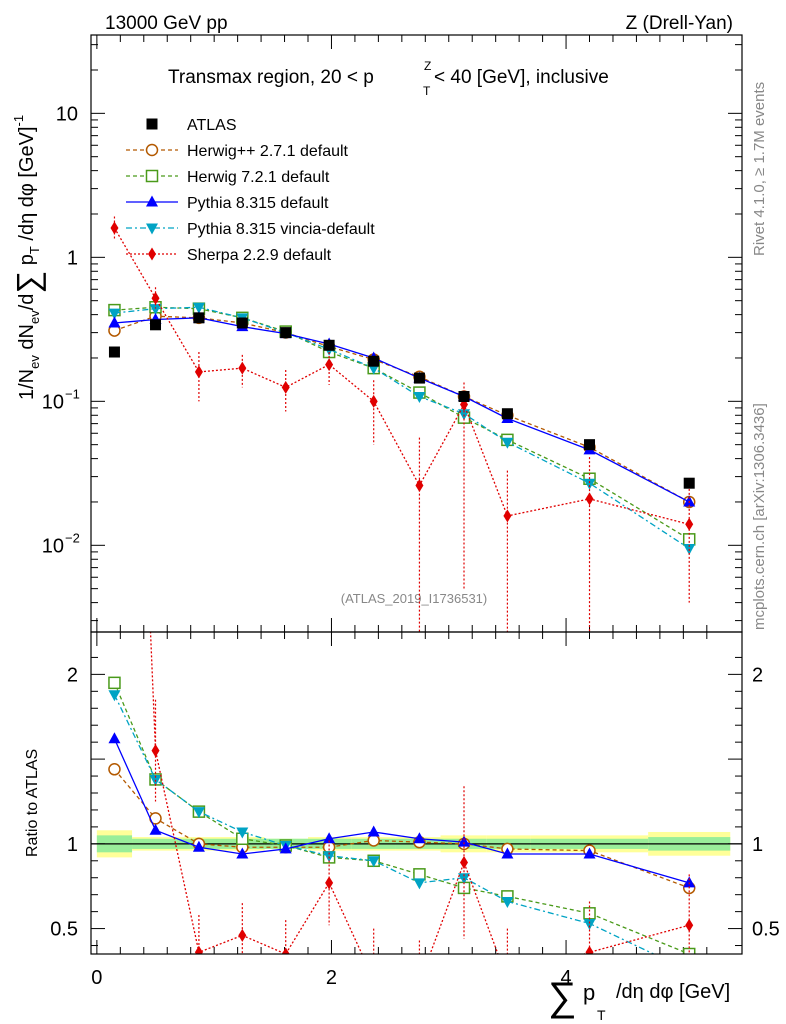  What do you see at coordinates (281, 229) in the screenshot?
I see `legend-label: Pythia 8.315 vincia-default` at bounding box center [281, 229].